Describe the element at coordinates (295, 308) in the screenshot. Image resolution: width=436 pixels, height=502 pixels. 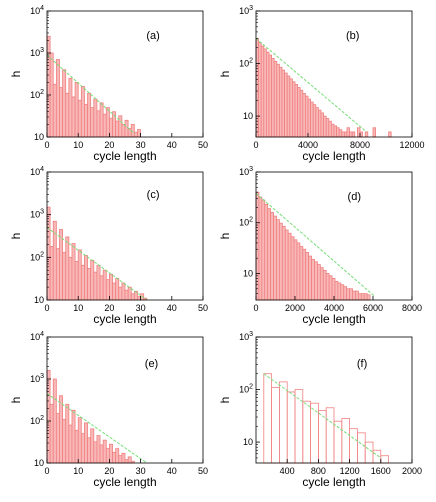
I see `x-tick-label: 2000` at that location.